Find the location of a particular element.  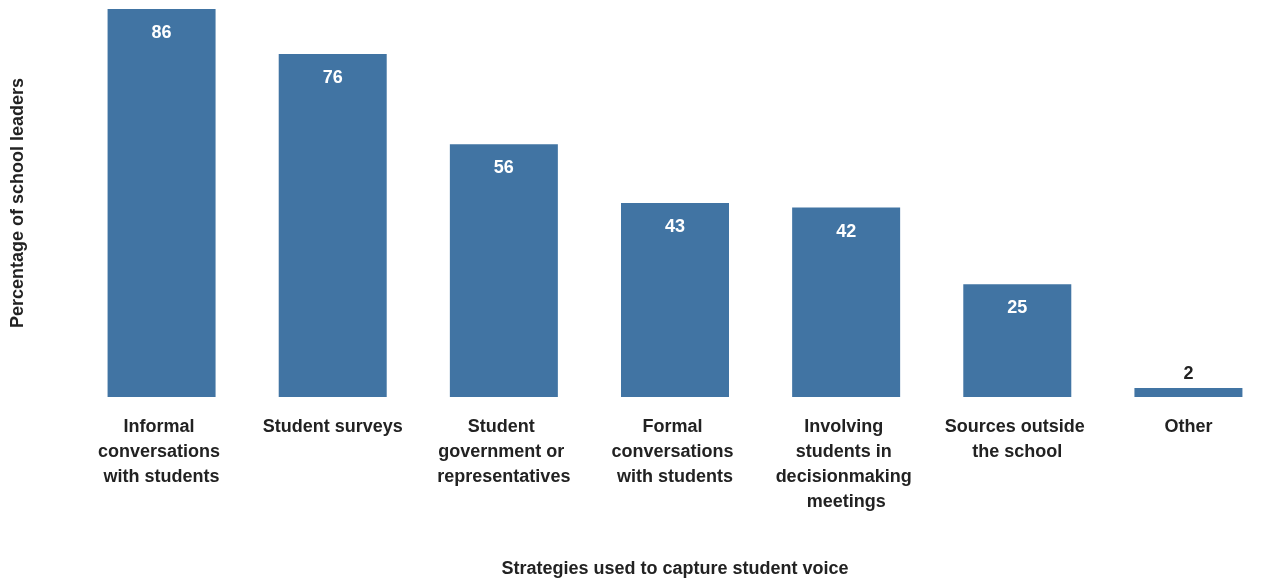

x-tick-label: Other is located at coordinates (1188, 425).